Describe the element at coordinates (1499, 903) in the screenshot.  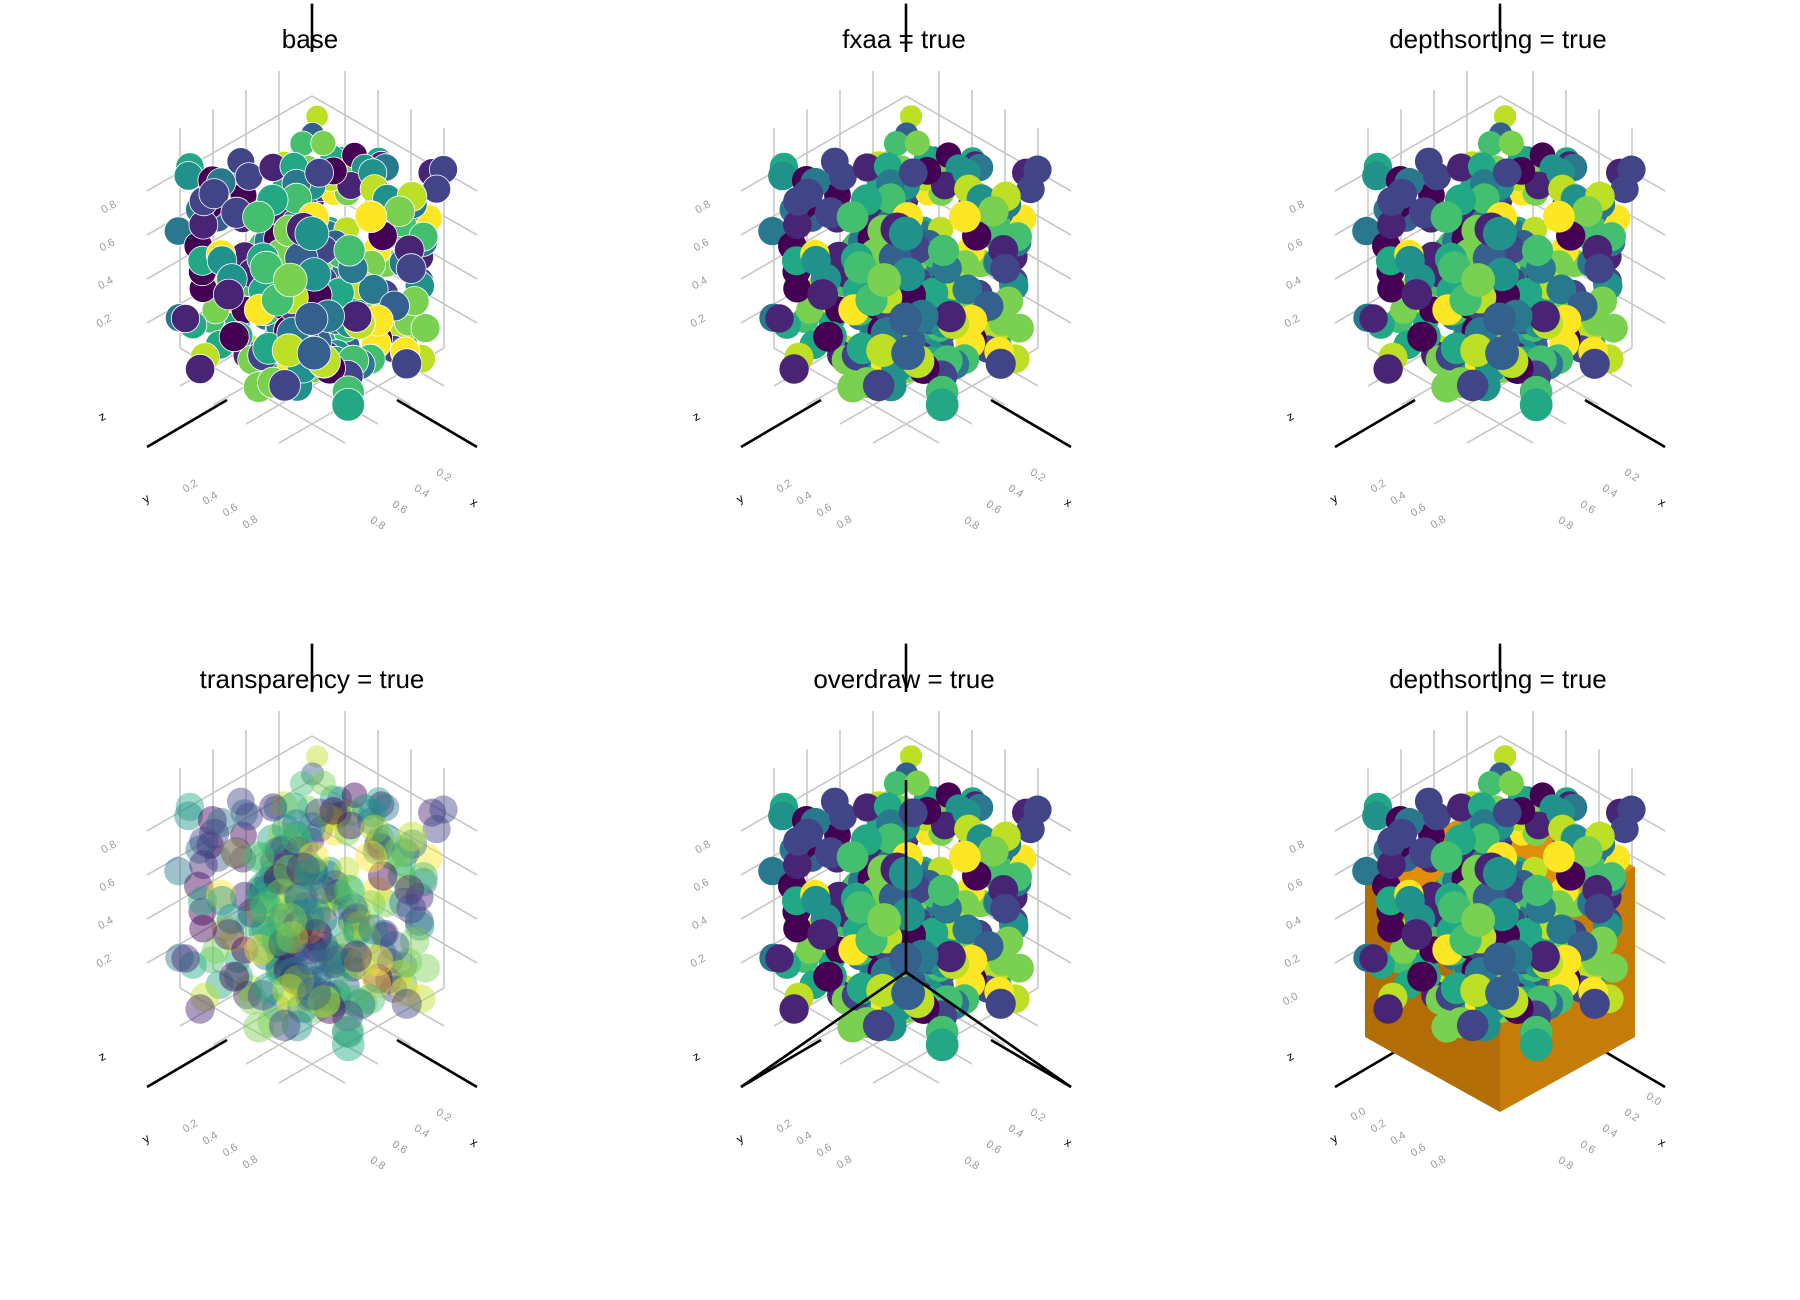
I see `scatter-points` at that location.